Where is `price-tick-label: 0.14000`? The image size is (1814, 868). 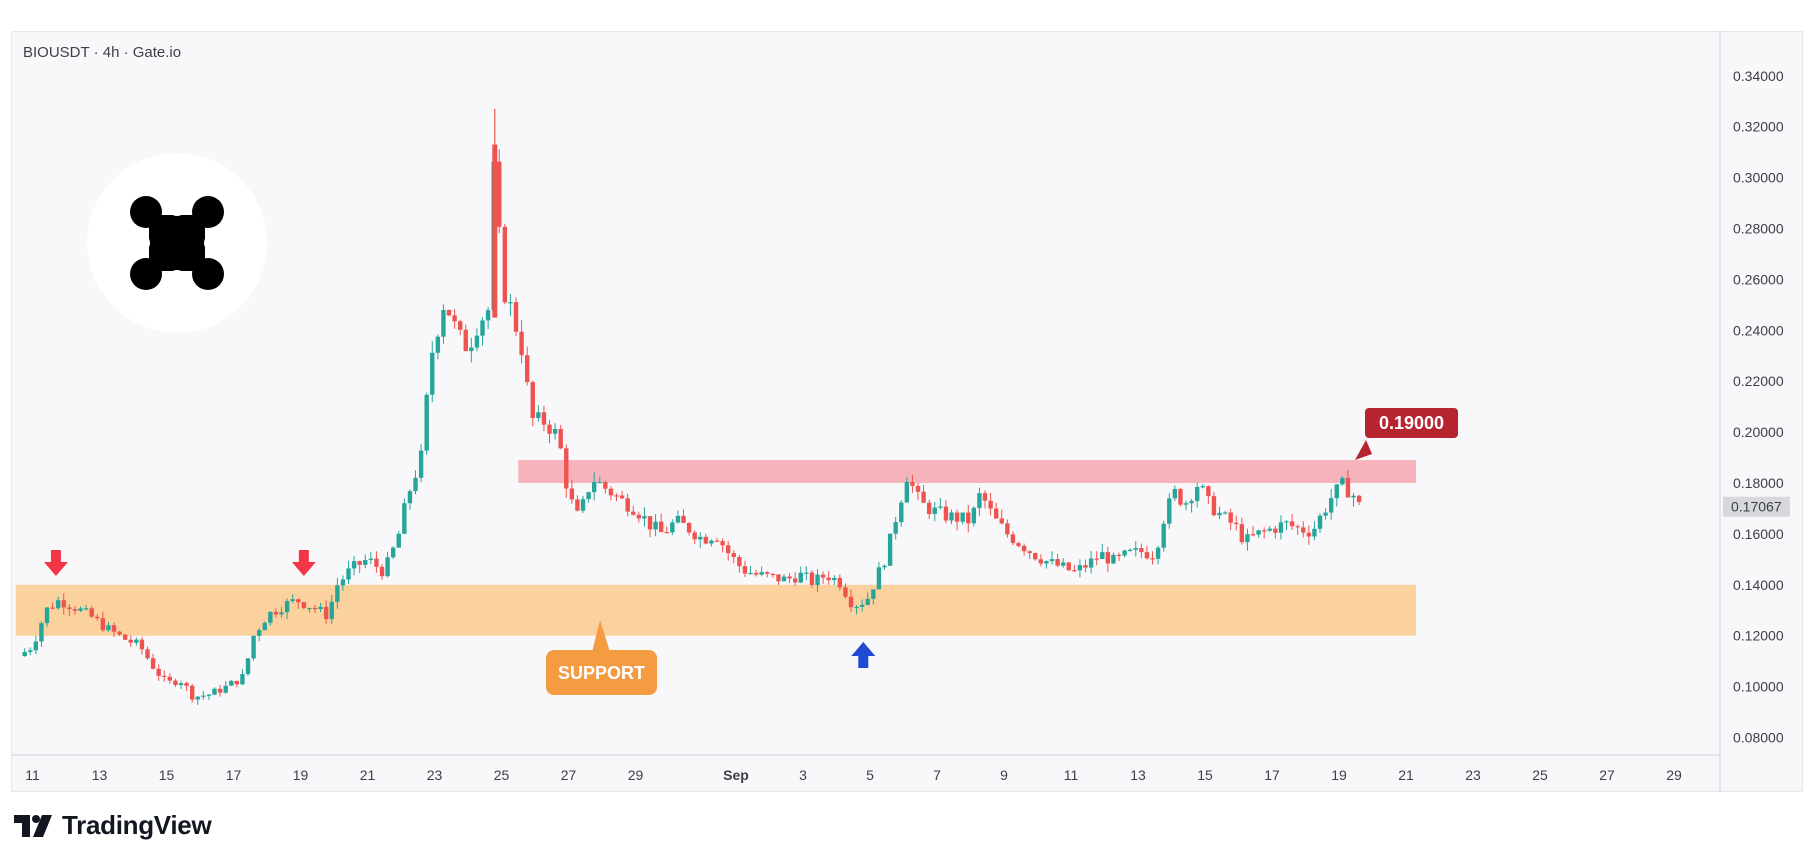 price-tick-label: 0.14000 is located at coordinates (1758, 585).